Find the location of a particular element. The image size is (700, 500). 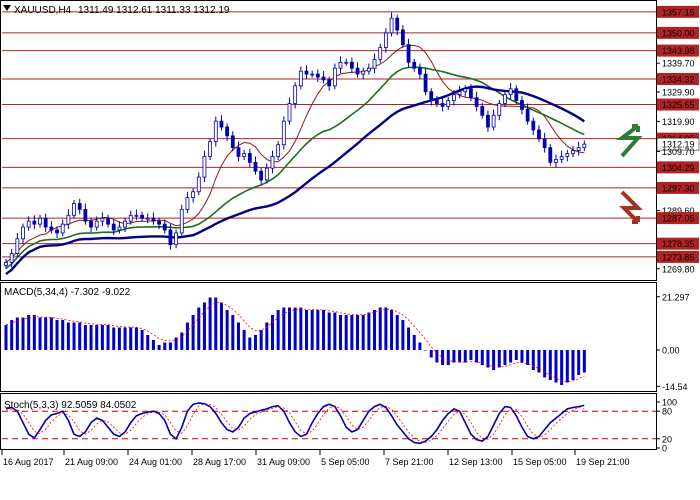

ohlc-values: 1311.49 1312.61 1311.33 1312.19 is located at coordinates (154, 10).